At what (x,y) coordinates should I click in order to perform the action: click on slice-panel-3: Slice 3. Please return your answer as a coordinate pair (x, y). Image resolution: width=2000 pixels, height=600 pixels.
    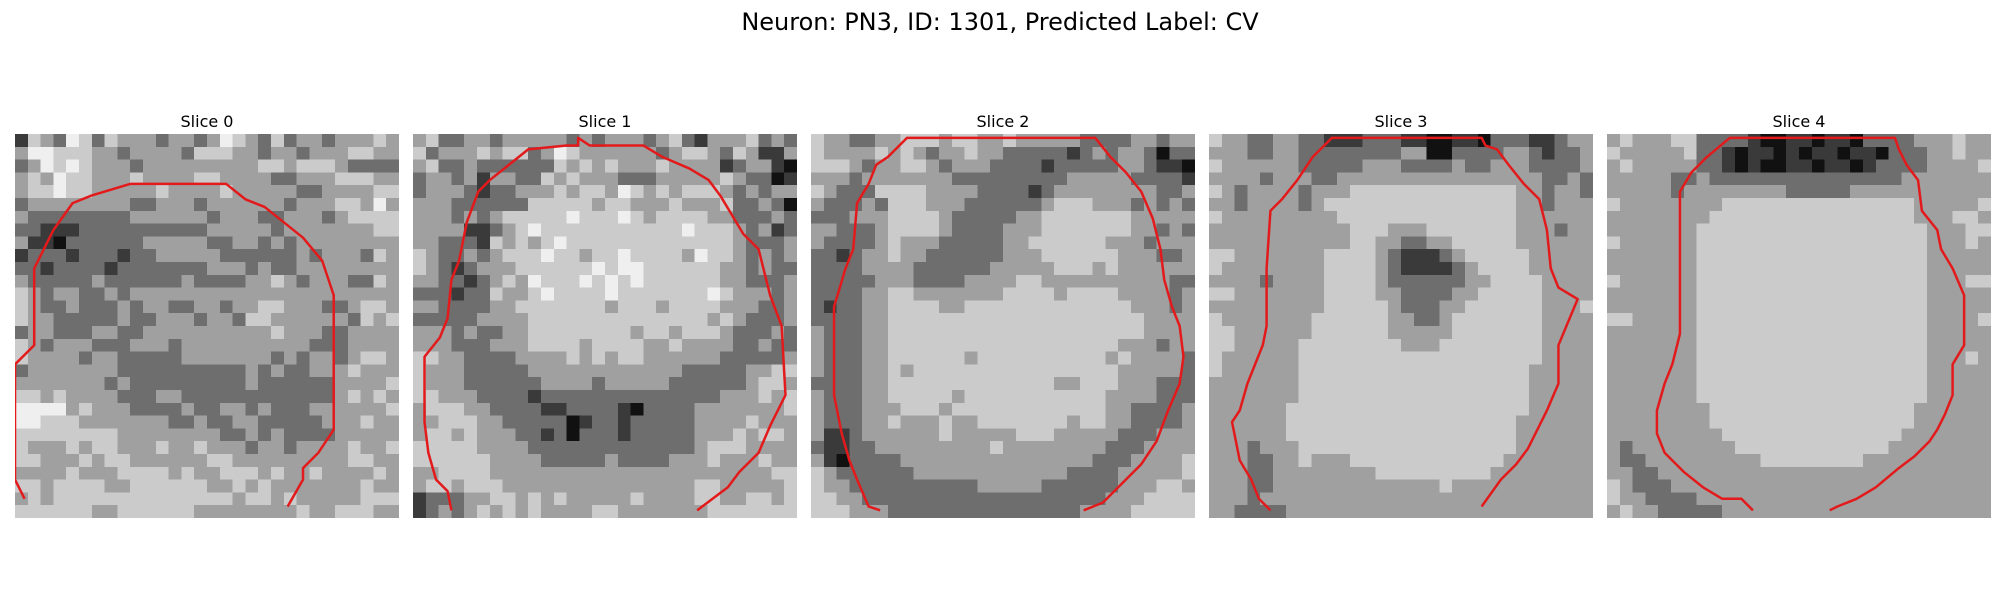
    Looking at the image, I should click on (1401, 314).